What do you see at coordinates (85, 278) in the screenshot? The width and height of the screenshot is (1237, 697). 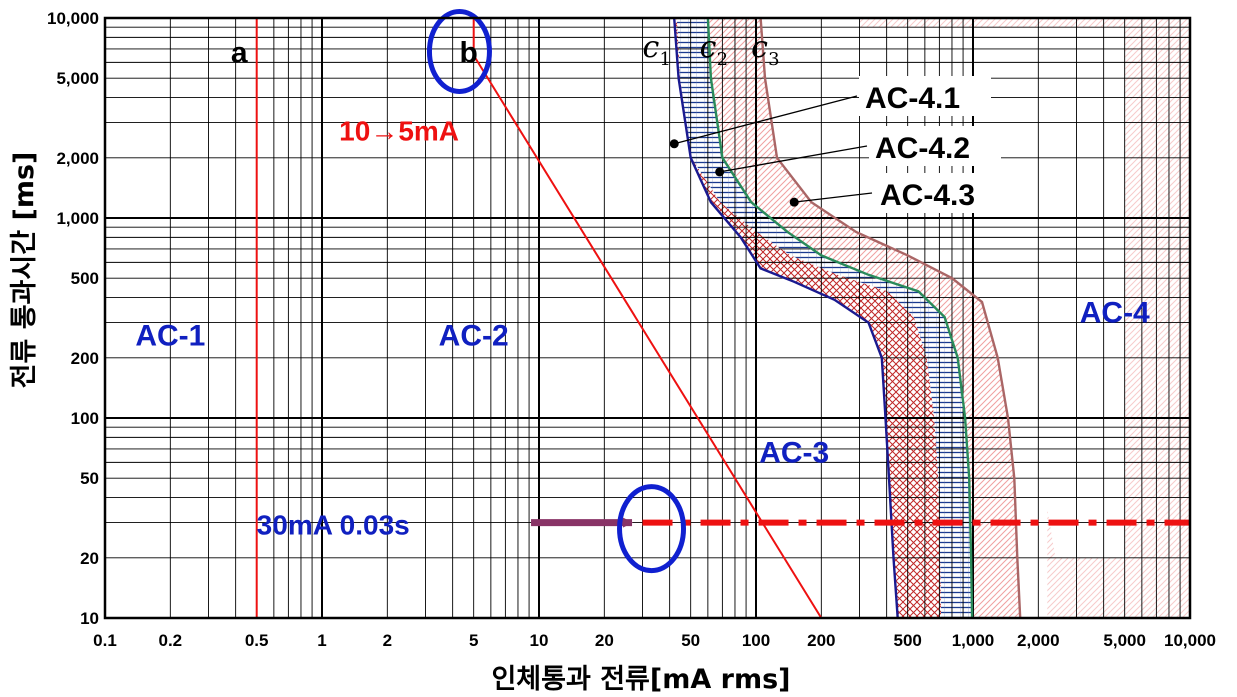 I see `y-tick-label: 500` at bounding box center [85, 278].